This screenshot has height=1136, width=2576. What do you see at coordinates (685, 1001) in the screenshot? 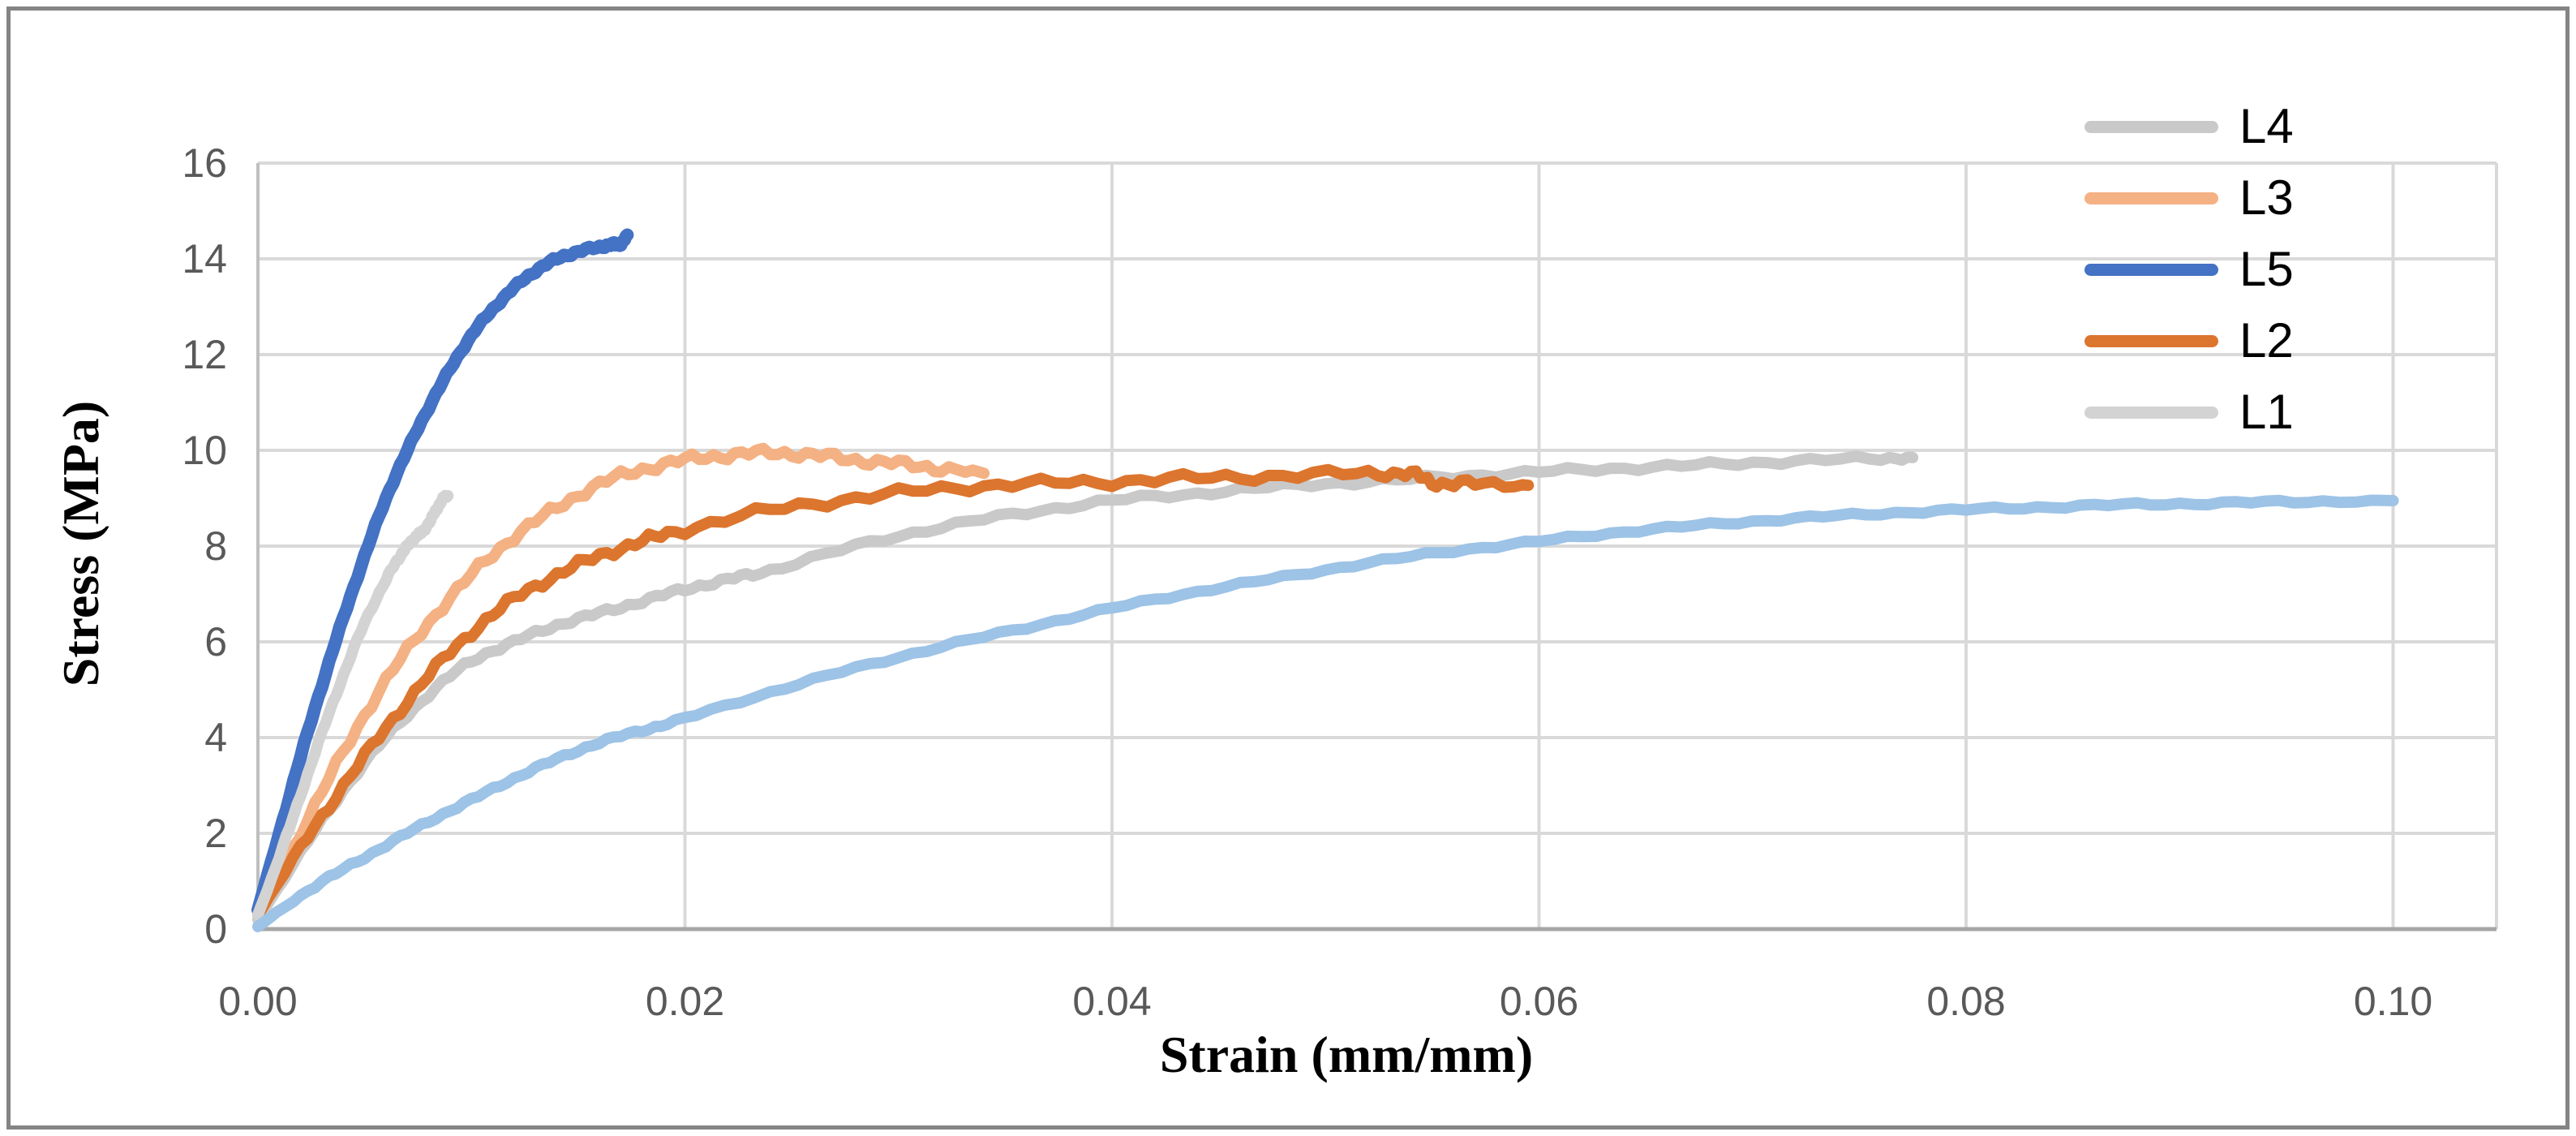
I see `x-tick-label: 0.02` at bounding box center [685, 1001].